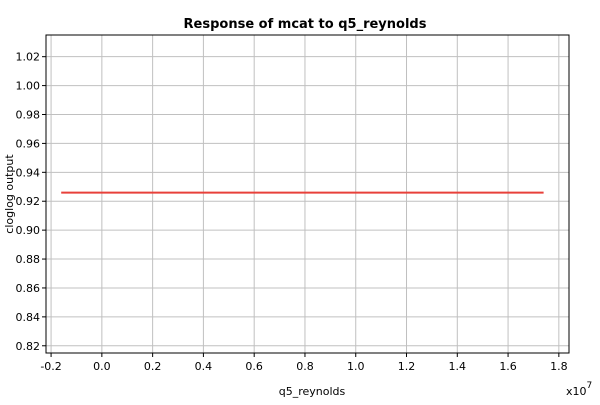 Image resolution: width=600 pixels, height=405 pixels. Describe the element at coordinates (407, 366) in the screenshot. I see `x-tick-label: 1.2` at that location.